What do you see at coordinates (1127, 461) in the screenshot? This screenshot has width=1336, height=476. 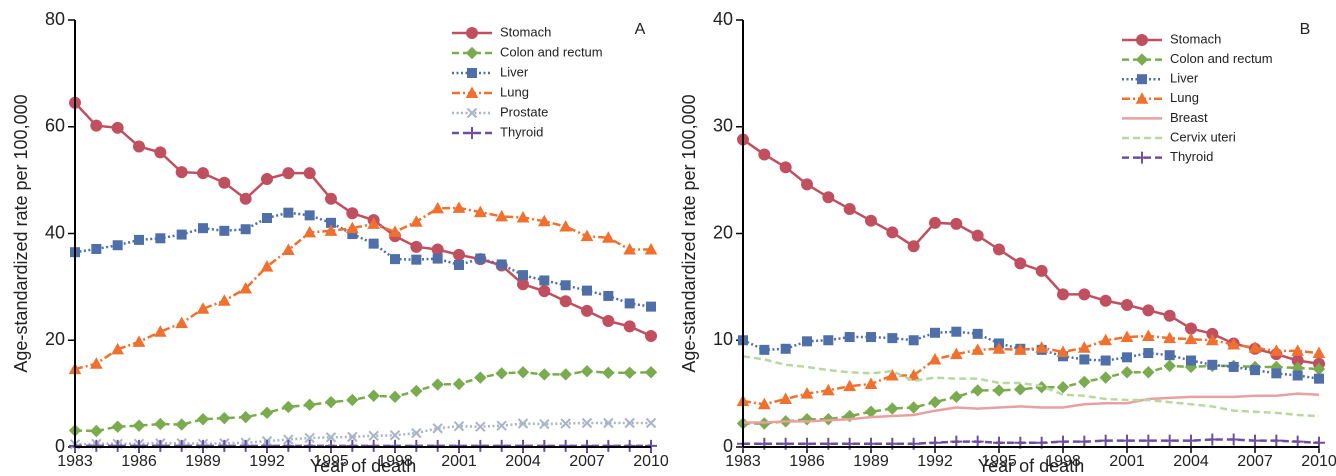 I see `x-tick-label: 2001` at bounding box center [1127, 461].